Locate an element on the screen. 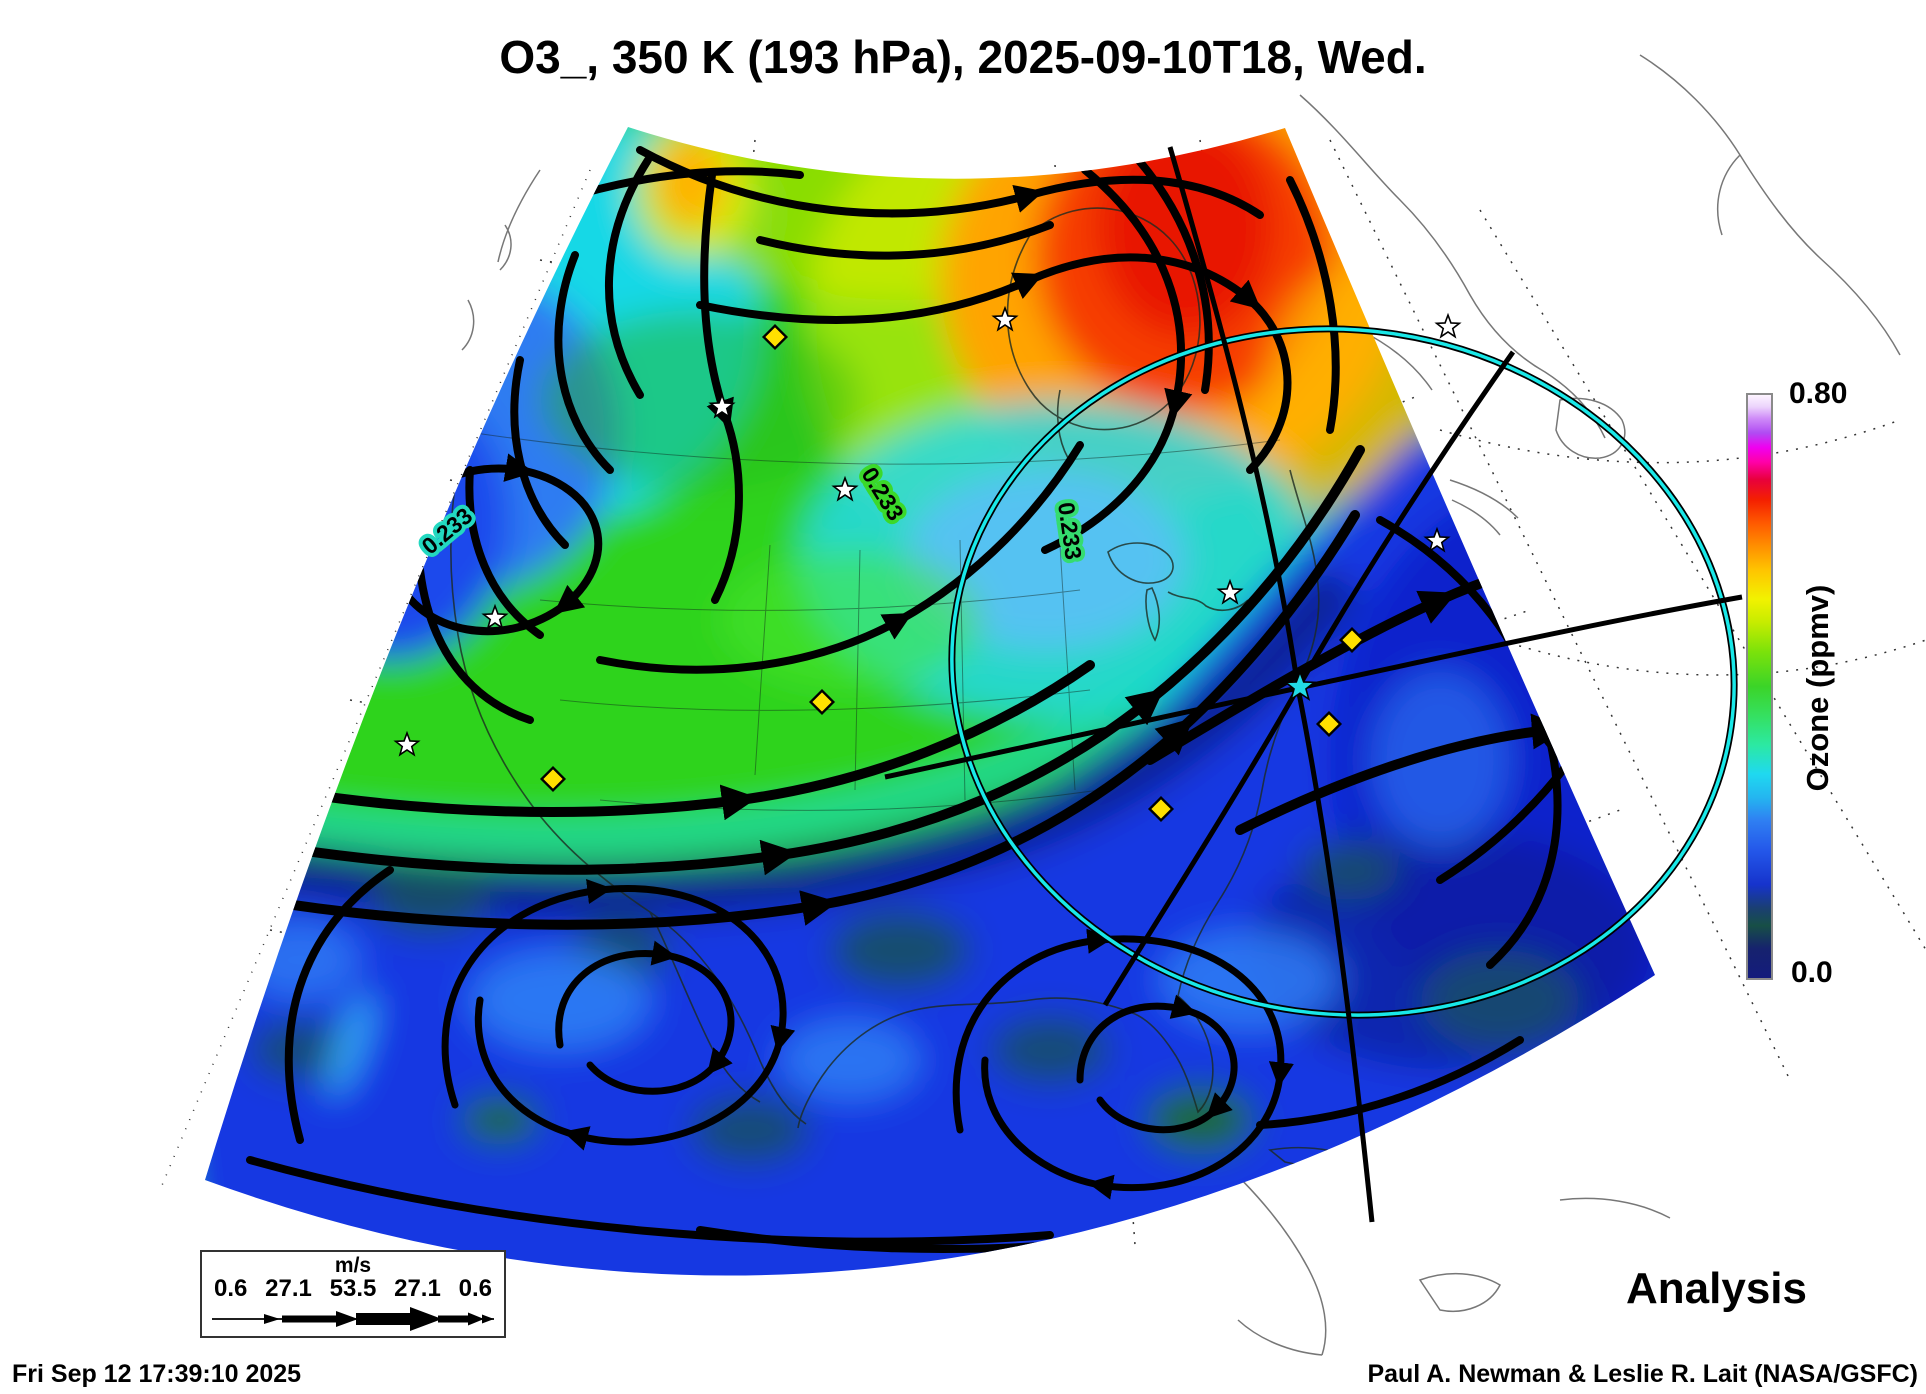 The width and height of the screenshot is (1926, 1394). wind-speed-legend: m/s 0.6 27.1 53.5 27.1 0.6 is located at coordinates (353, 1294).